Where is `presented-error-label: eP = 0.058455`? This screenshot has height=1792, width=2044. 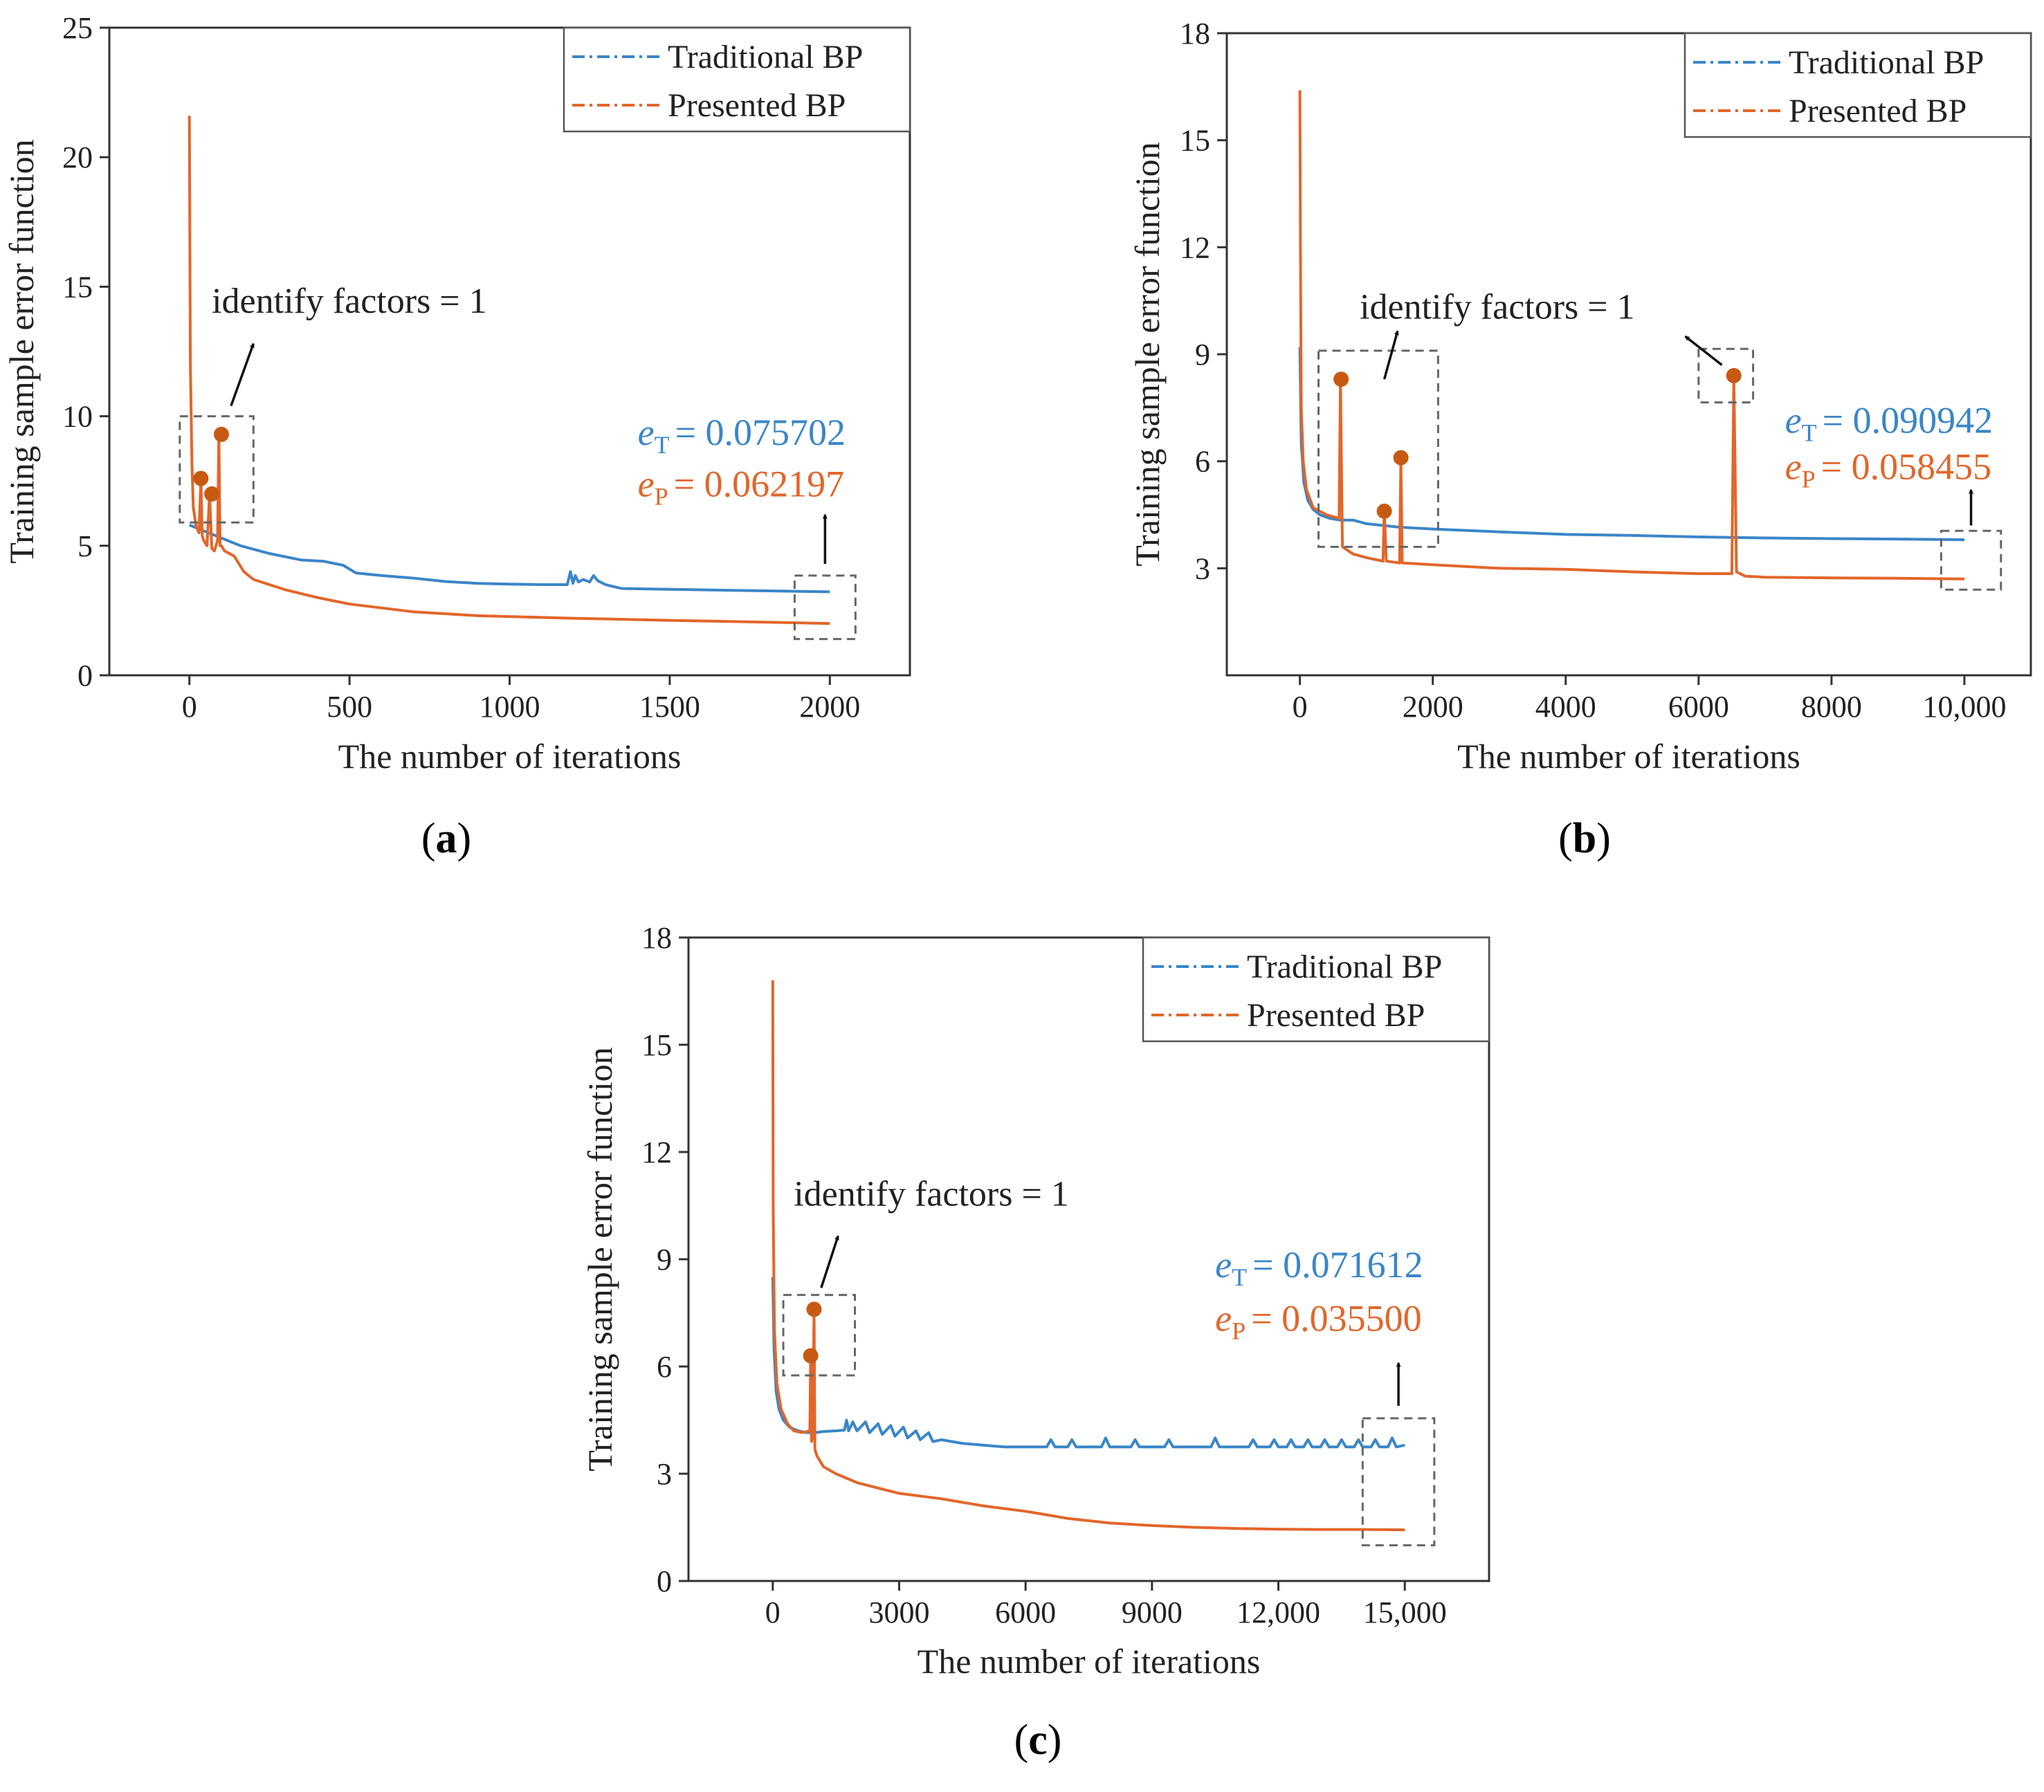
presented-error-label: eP = 0.058455 is located at coordinates (1888, 469).